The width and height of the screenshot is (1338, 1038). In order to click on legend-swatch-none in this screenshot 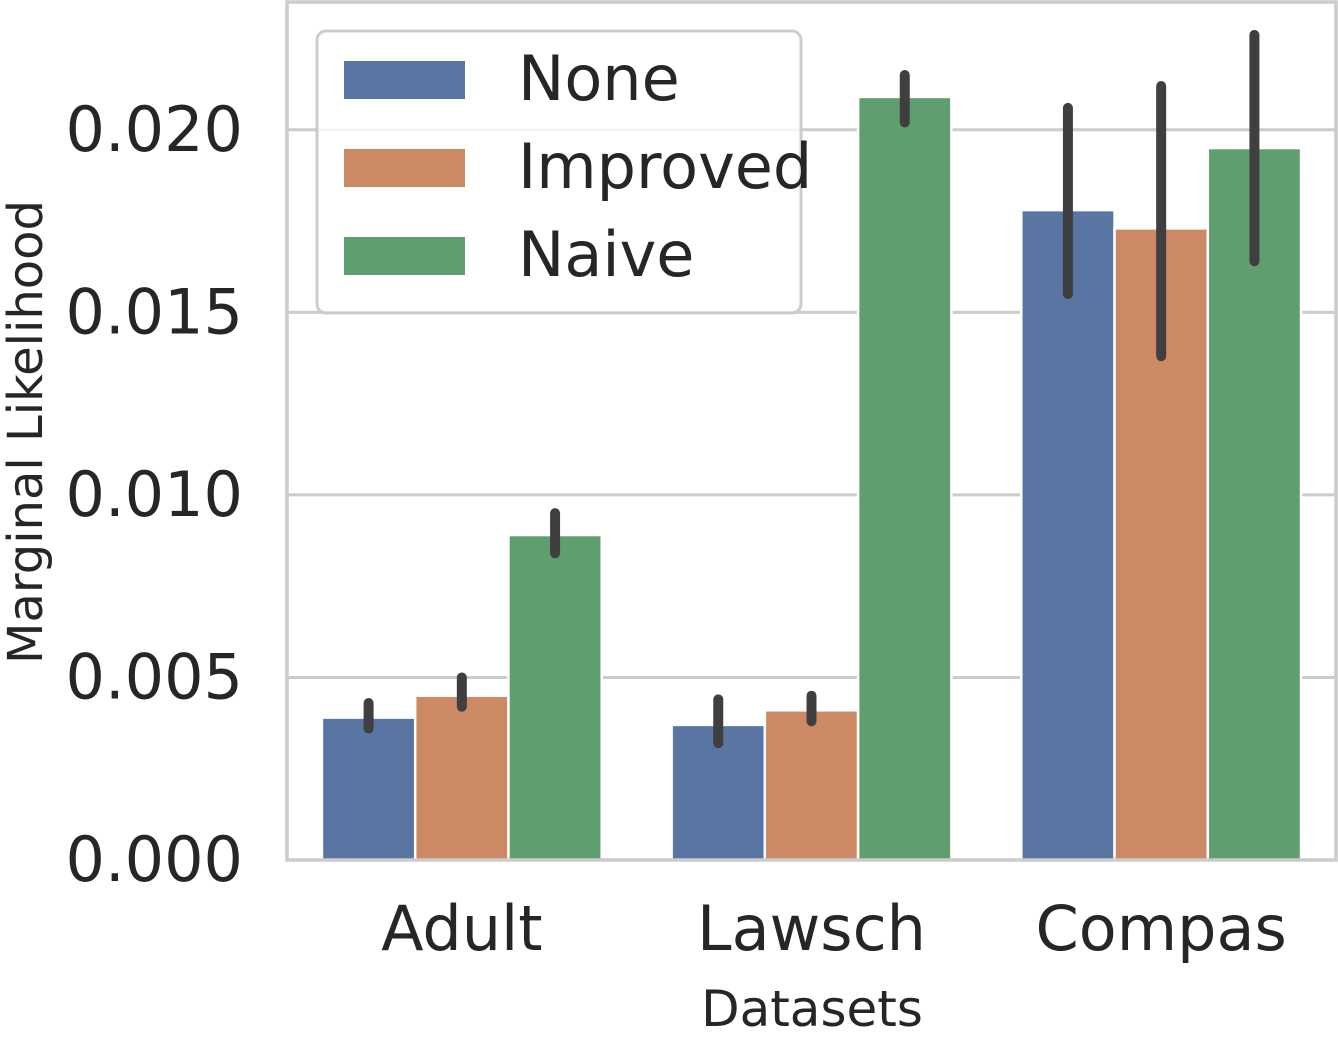, I will do `click(404, 80)`.